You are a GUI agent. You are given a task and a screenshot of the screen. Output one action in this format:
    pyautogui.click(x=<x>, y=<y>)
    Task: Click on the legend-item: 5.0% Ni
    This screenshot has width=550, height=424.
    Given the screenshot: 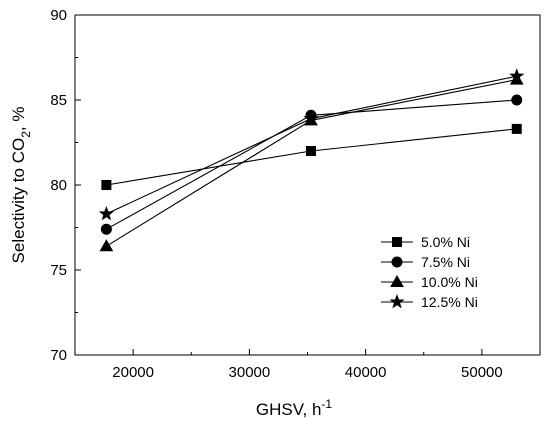 What is the action you would take?
    pyautogui.click(x=425, y=242)
    